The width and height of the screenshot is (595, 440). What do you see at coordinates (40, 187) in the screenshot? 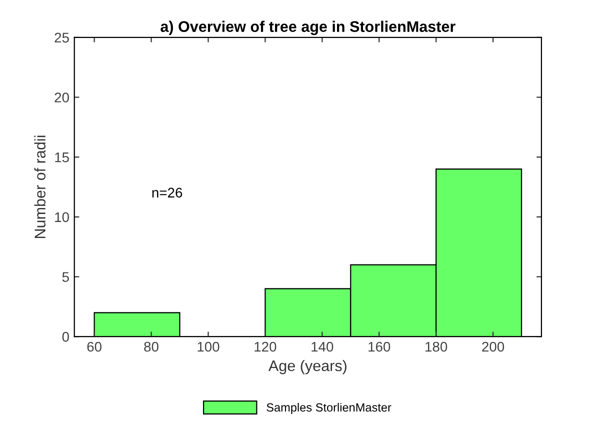
I see `y-axis-title: Number of radii` at bounding box center [40, 187].